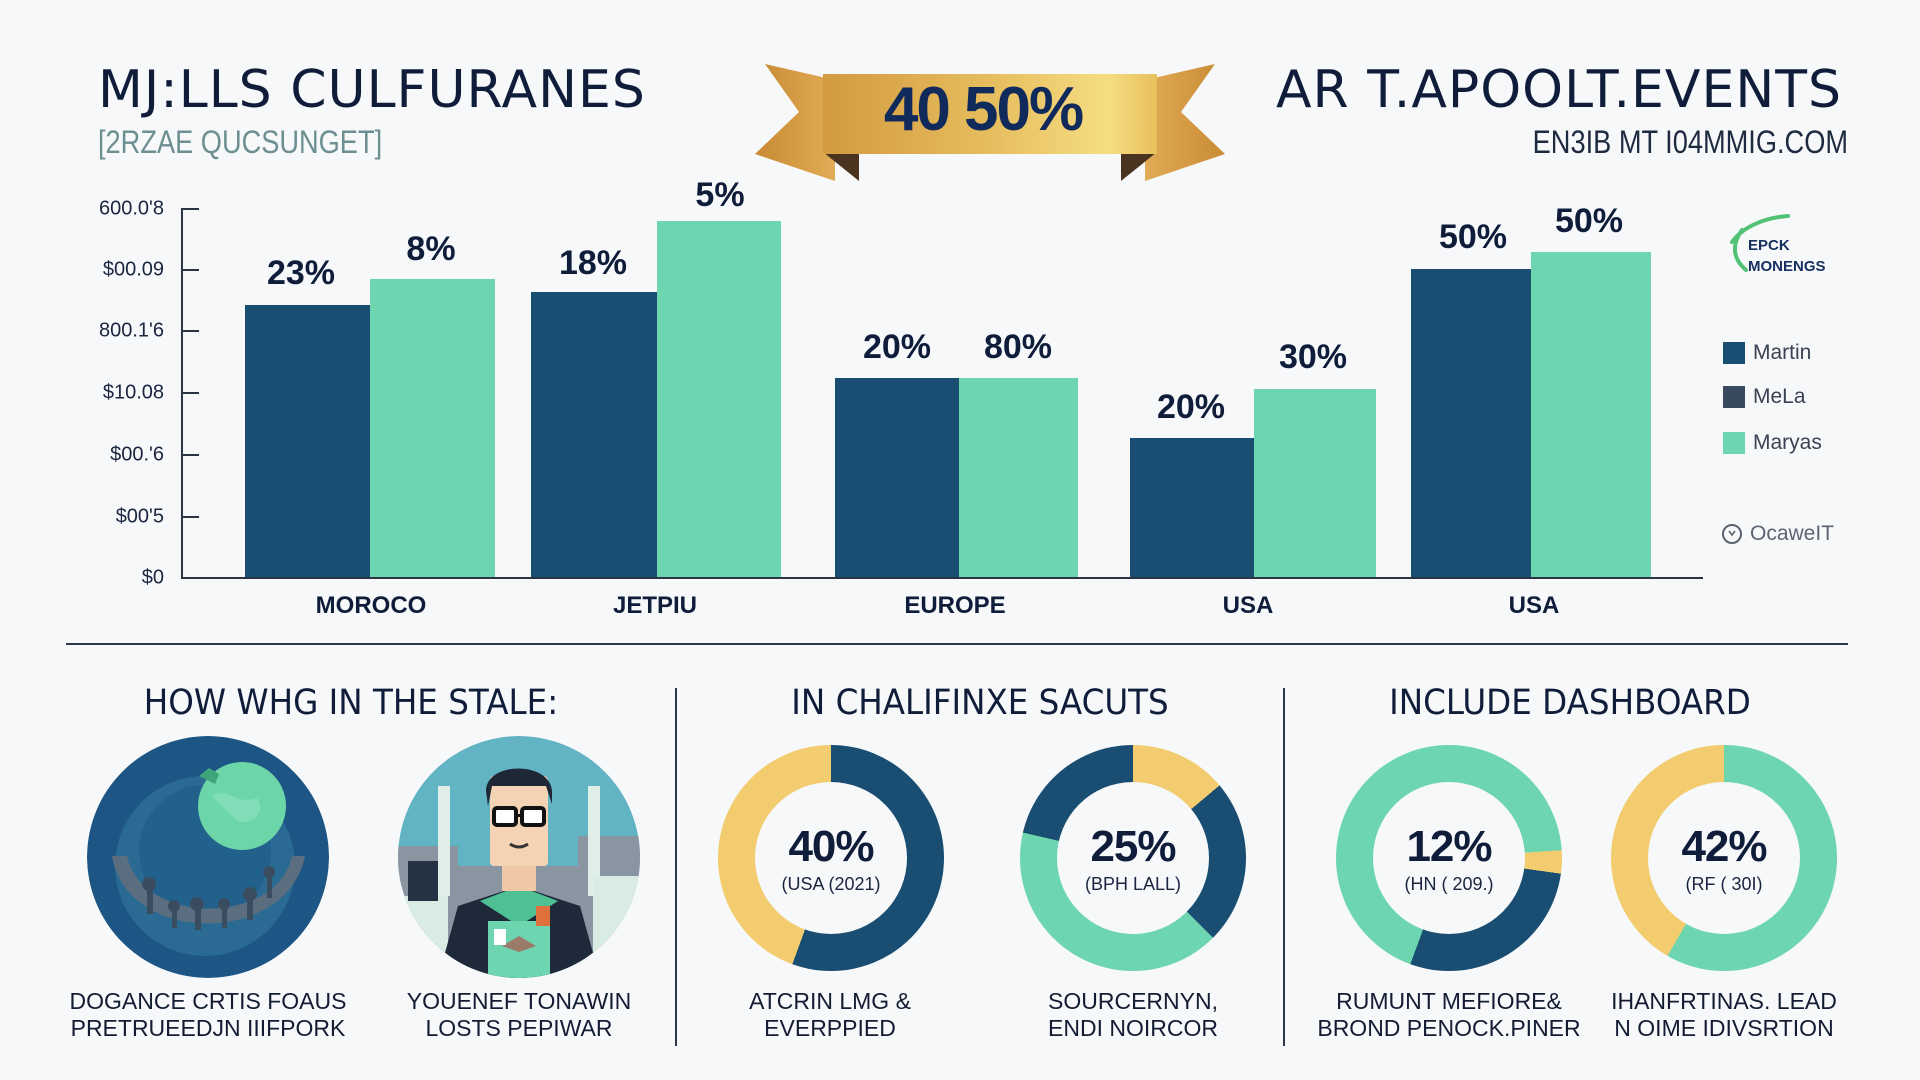 The height and width of the screenshot is (1080, 1920). I want to click on bar-europe-maryas, so click(1018, 477).